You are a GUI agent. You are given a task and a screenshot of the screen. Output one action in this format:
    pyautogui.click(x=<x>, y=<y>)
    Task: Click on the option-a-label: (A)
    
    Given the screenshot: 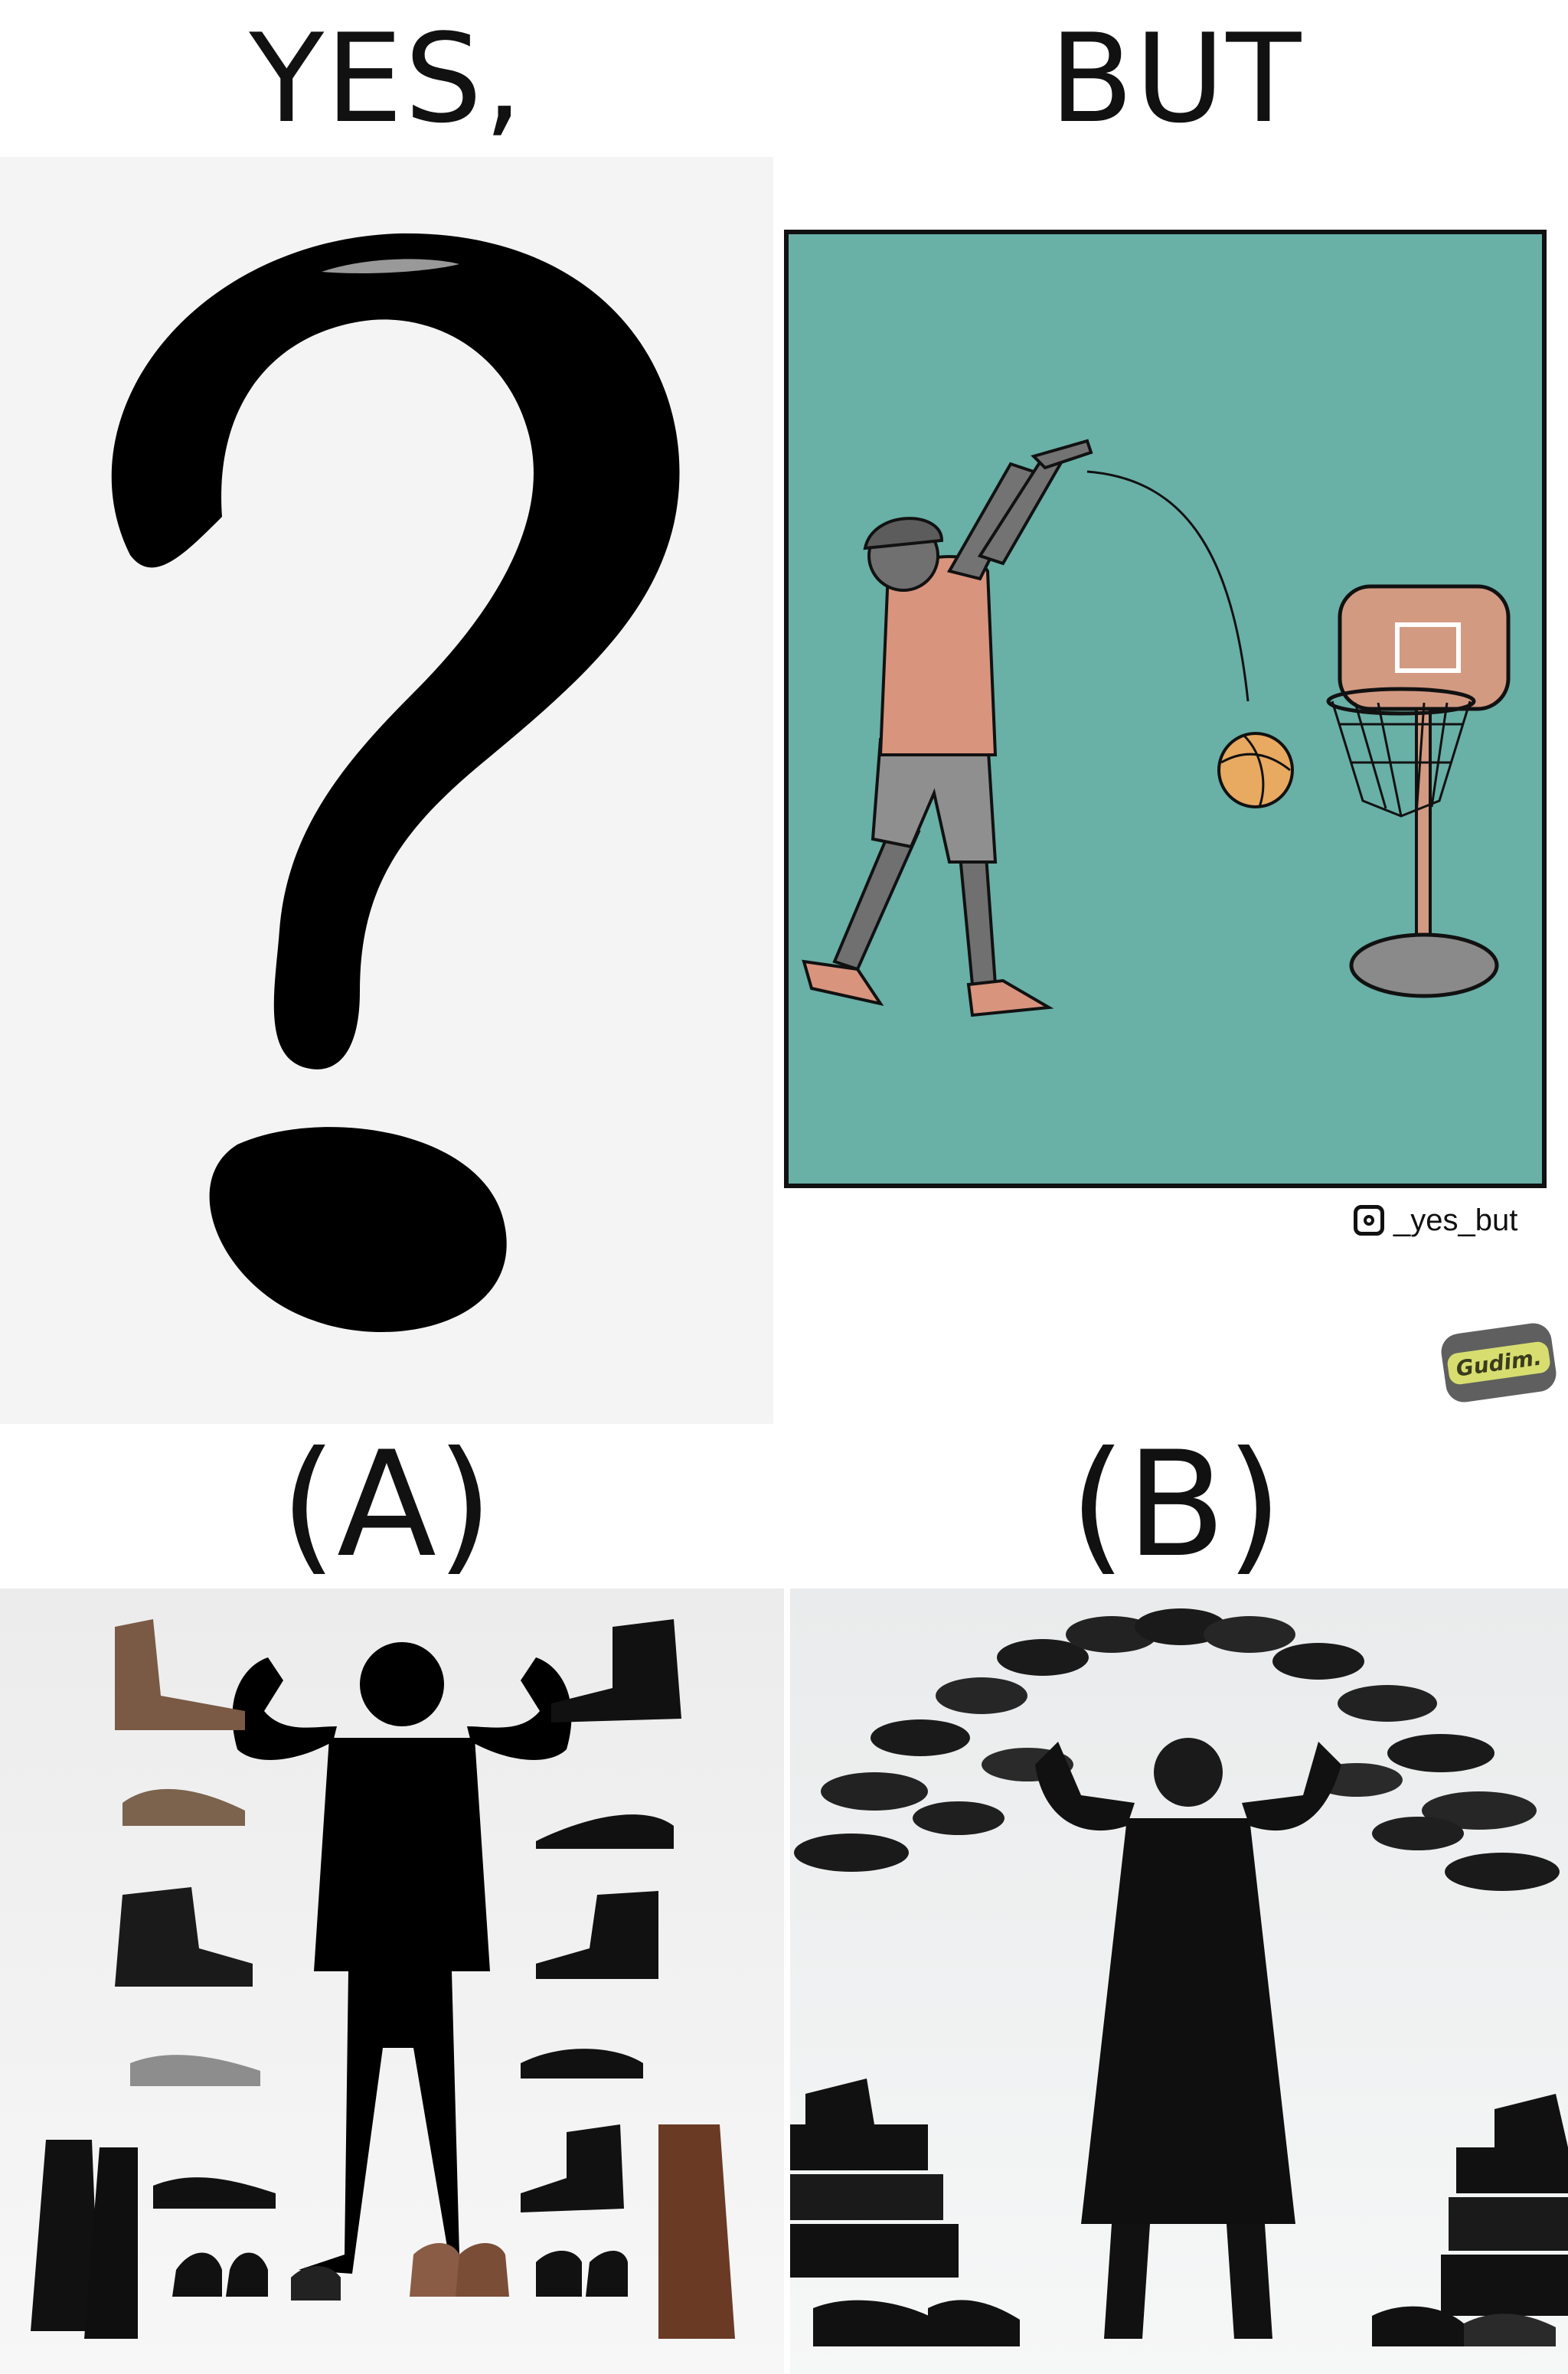 What is the action you would take?
    pyautogui.click(x=386, y=1504)
    